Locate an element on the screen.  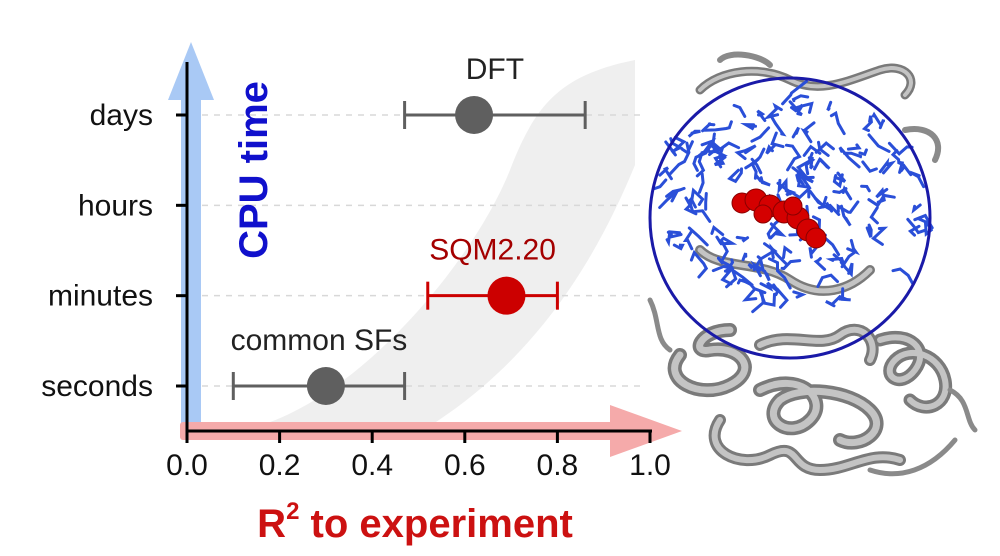
x-tick-label: 0.2 is located at coordinates (280, 465).